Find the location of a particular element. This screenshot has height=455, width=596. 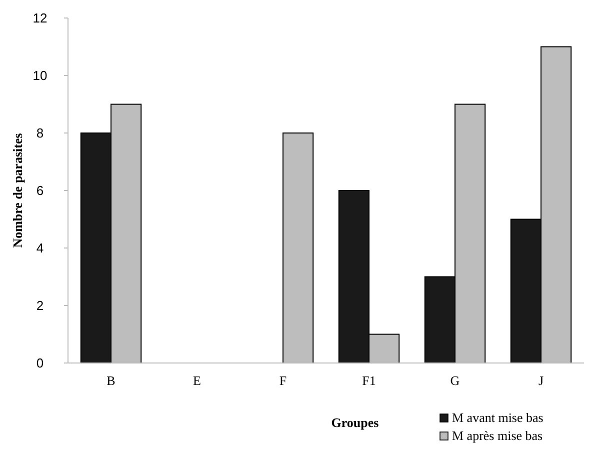

y-tick-label: 0 is located at coordinates (40, 363).